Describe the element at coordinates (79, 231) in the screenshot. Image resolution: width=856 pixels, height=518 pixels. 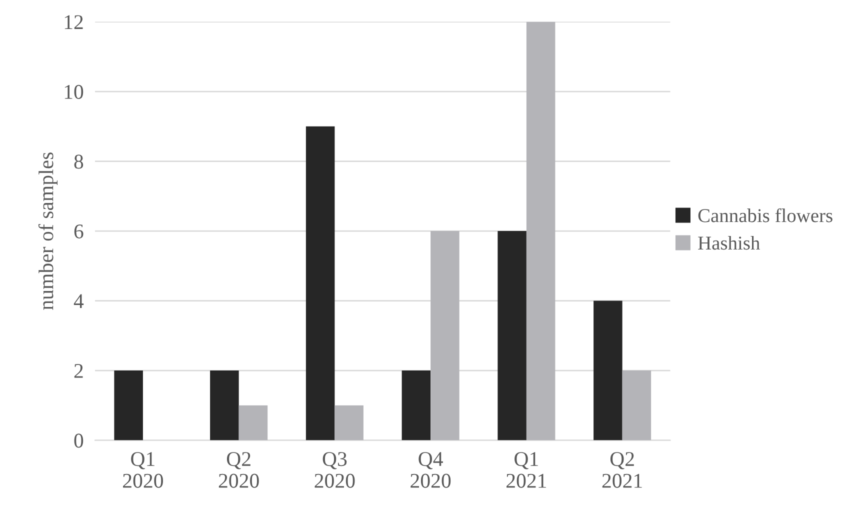
I see `y-tick-label: 6` at that location.